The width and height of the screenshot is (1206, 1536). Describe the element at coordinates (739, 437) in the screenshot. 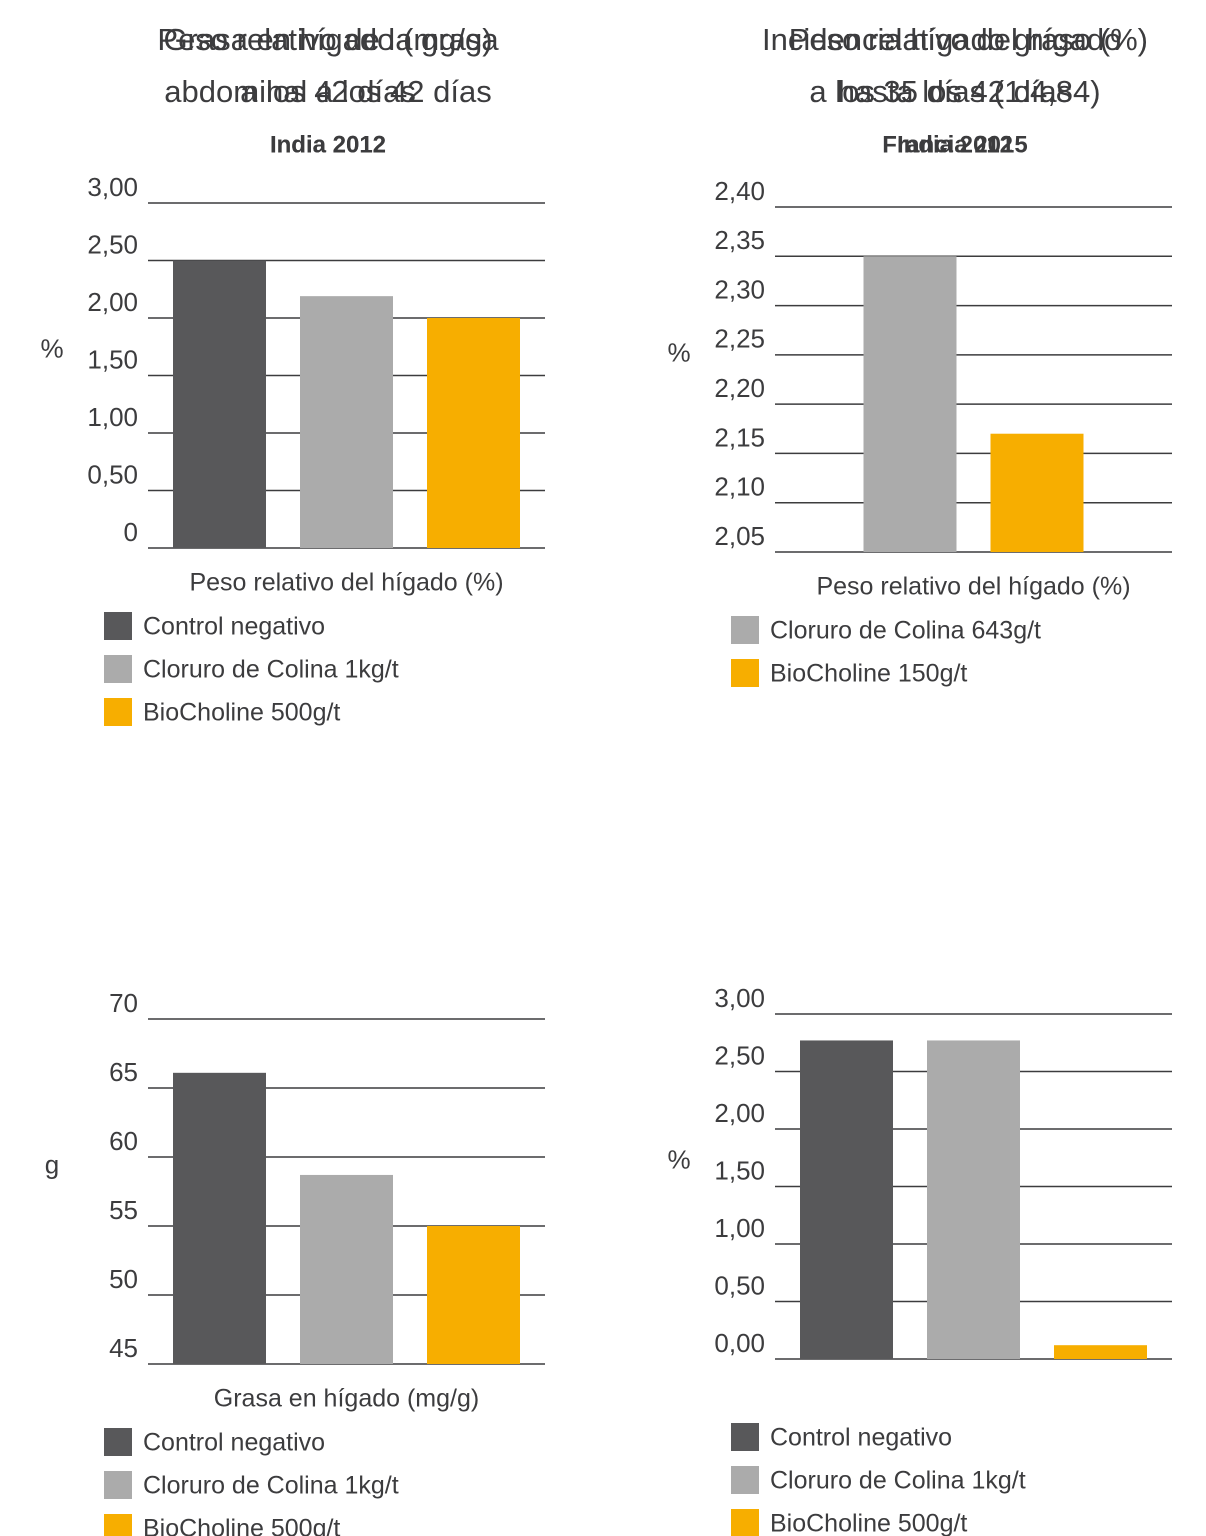

I see `y-tick-label: 2,15` at that location.